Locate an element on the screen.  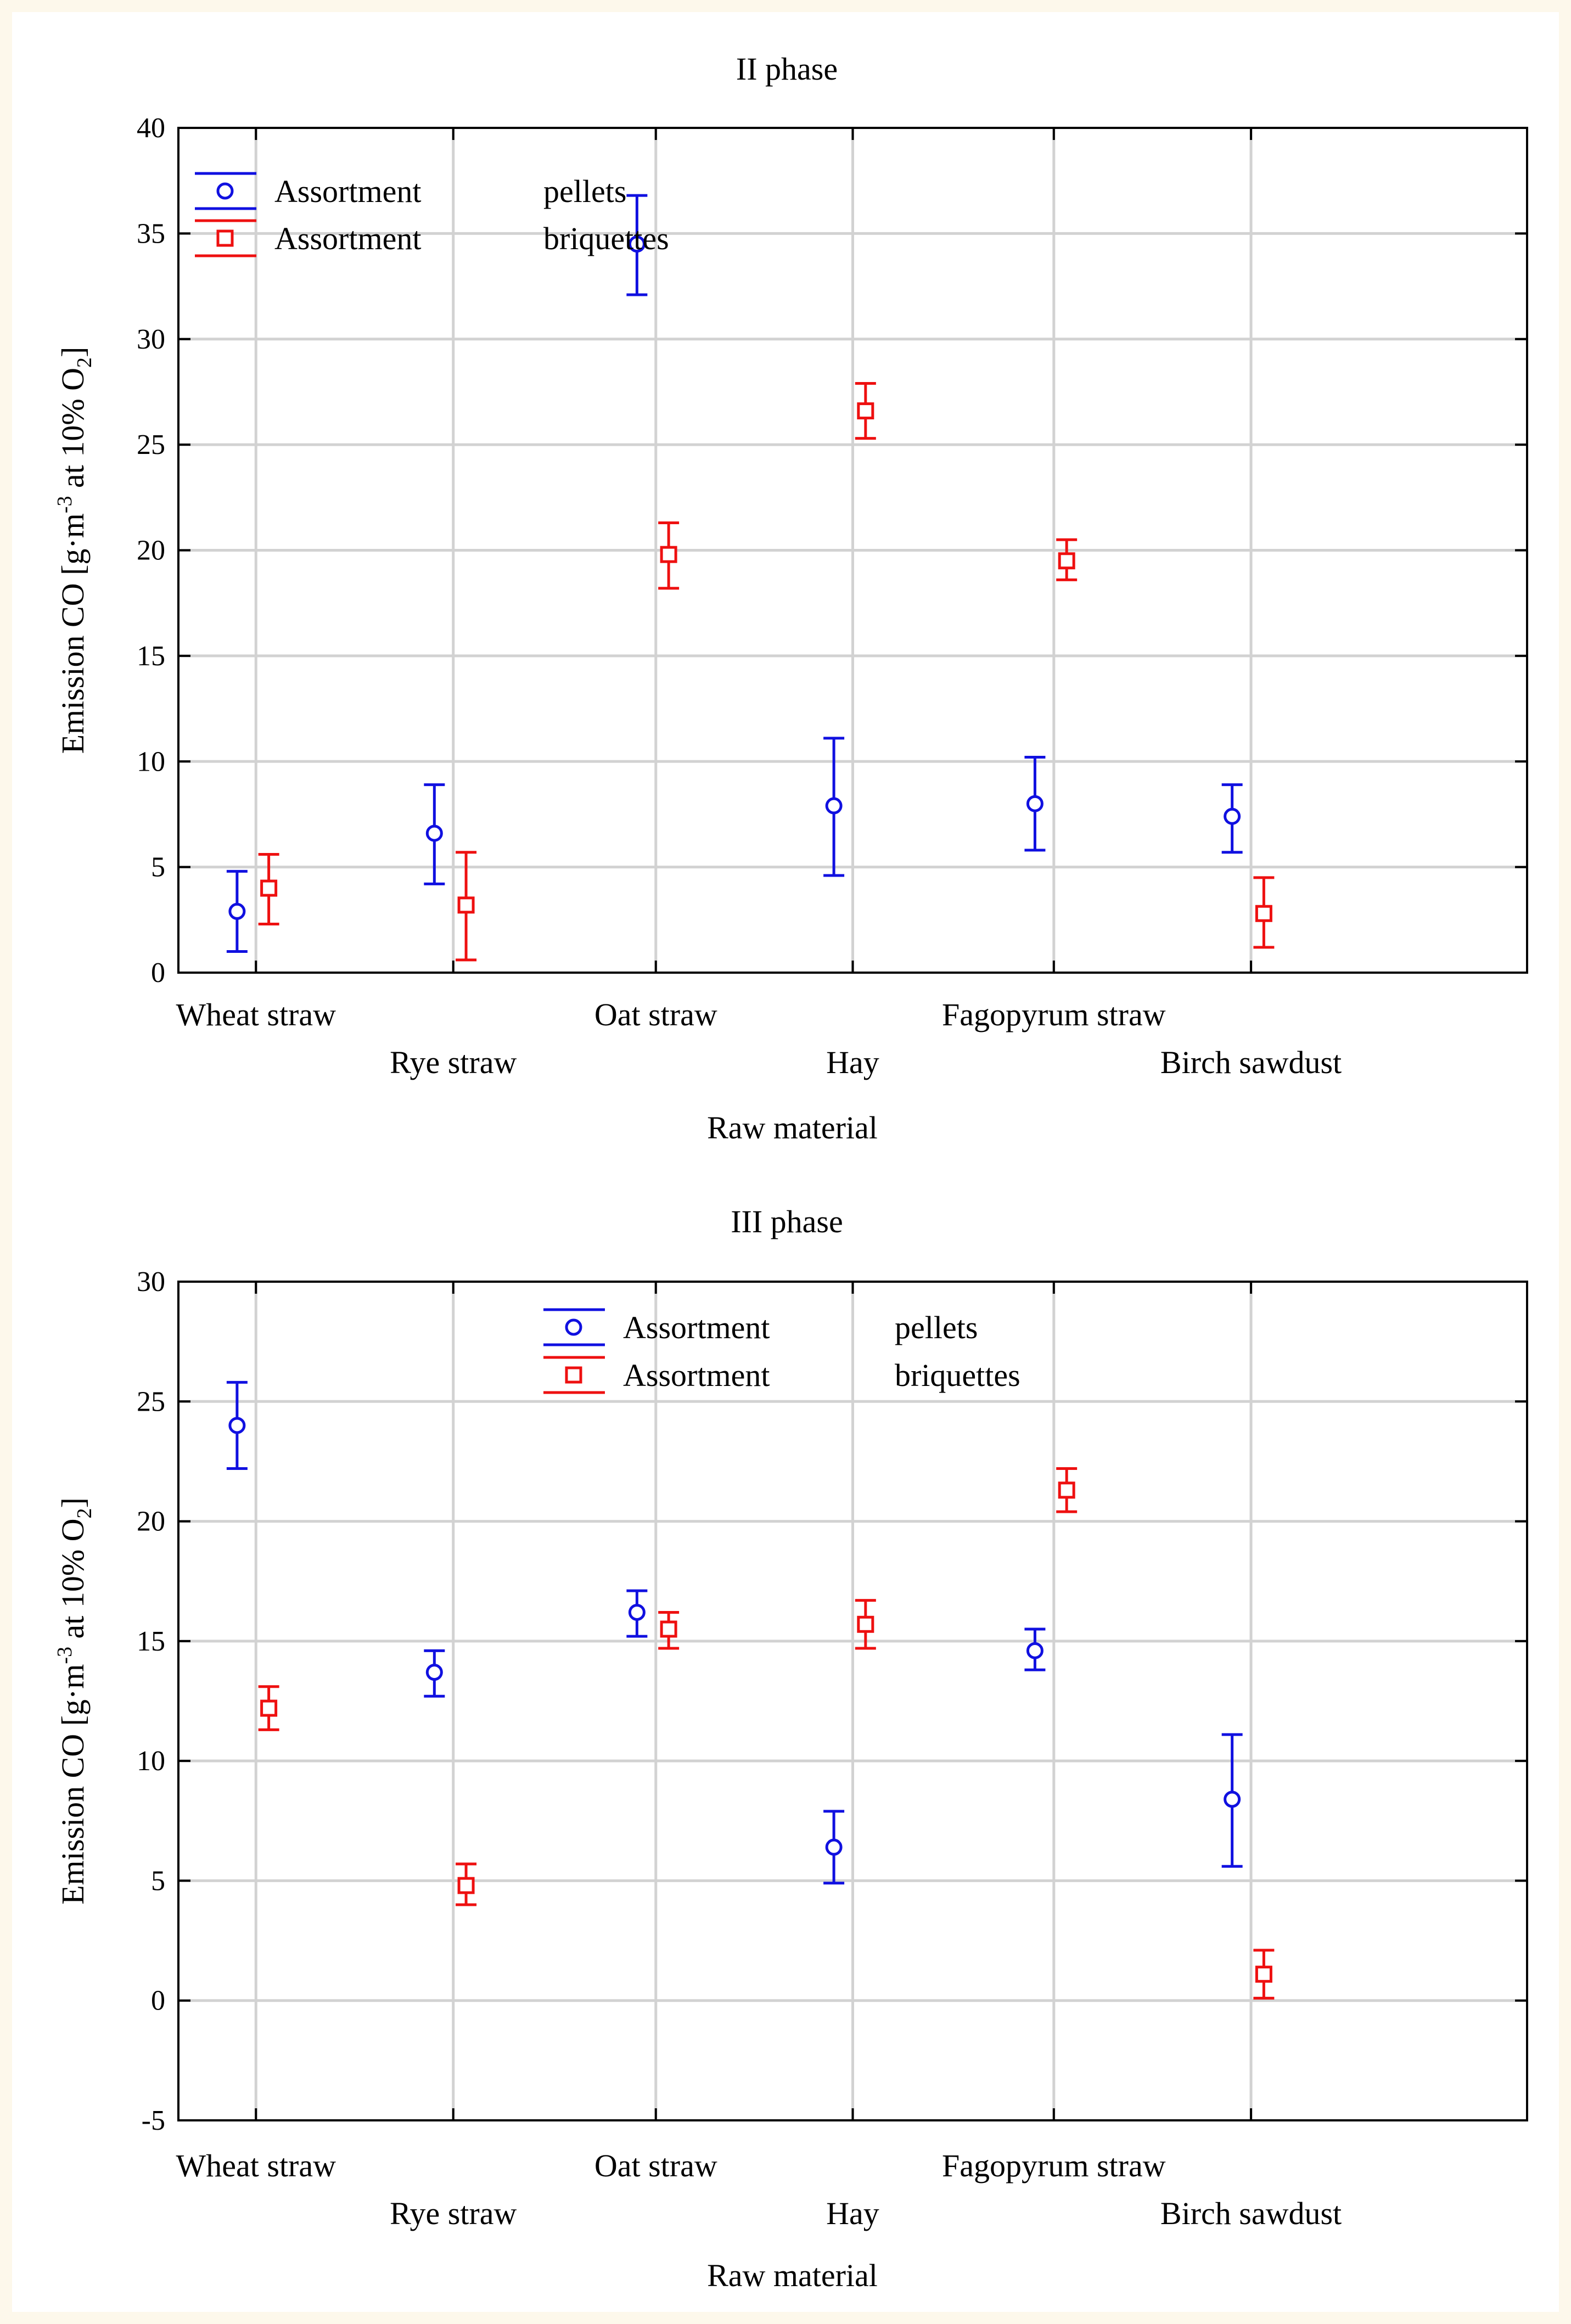
y-tick-label: -5 is located at coordinates (153, 2121).